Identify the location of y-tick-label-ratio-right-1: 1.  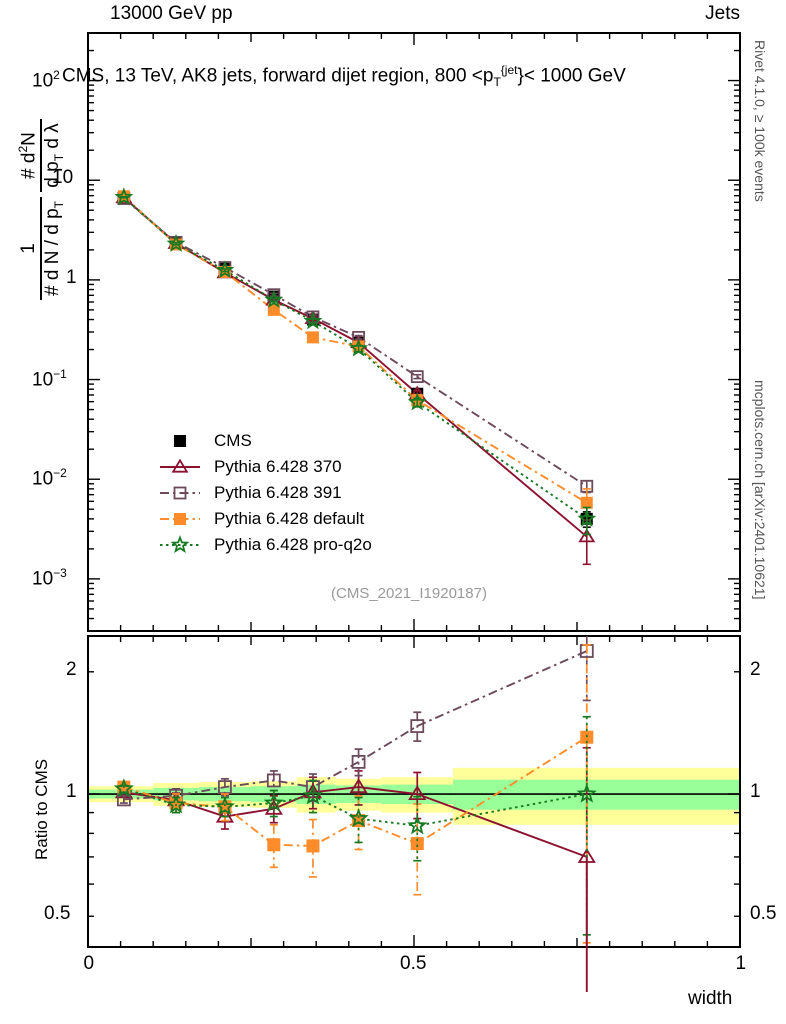
(755, 792).